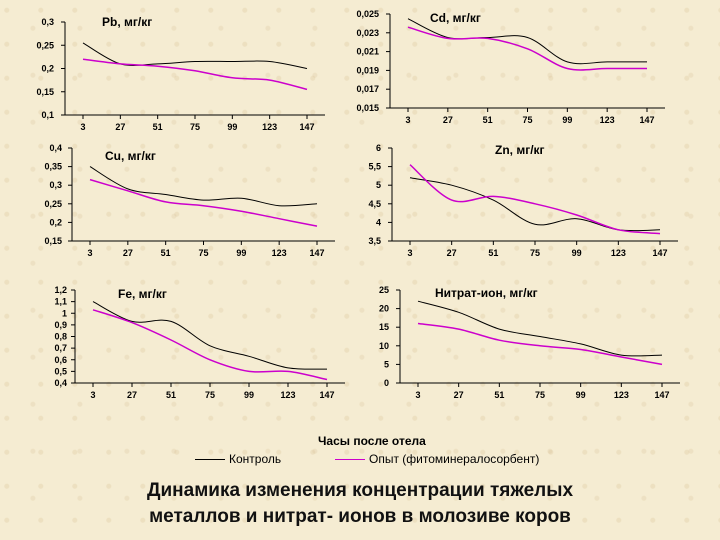  I want to click on y-tick-label: 0,6, so click(60, 360).